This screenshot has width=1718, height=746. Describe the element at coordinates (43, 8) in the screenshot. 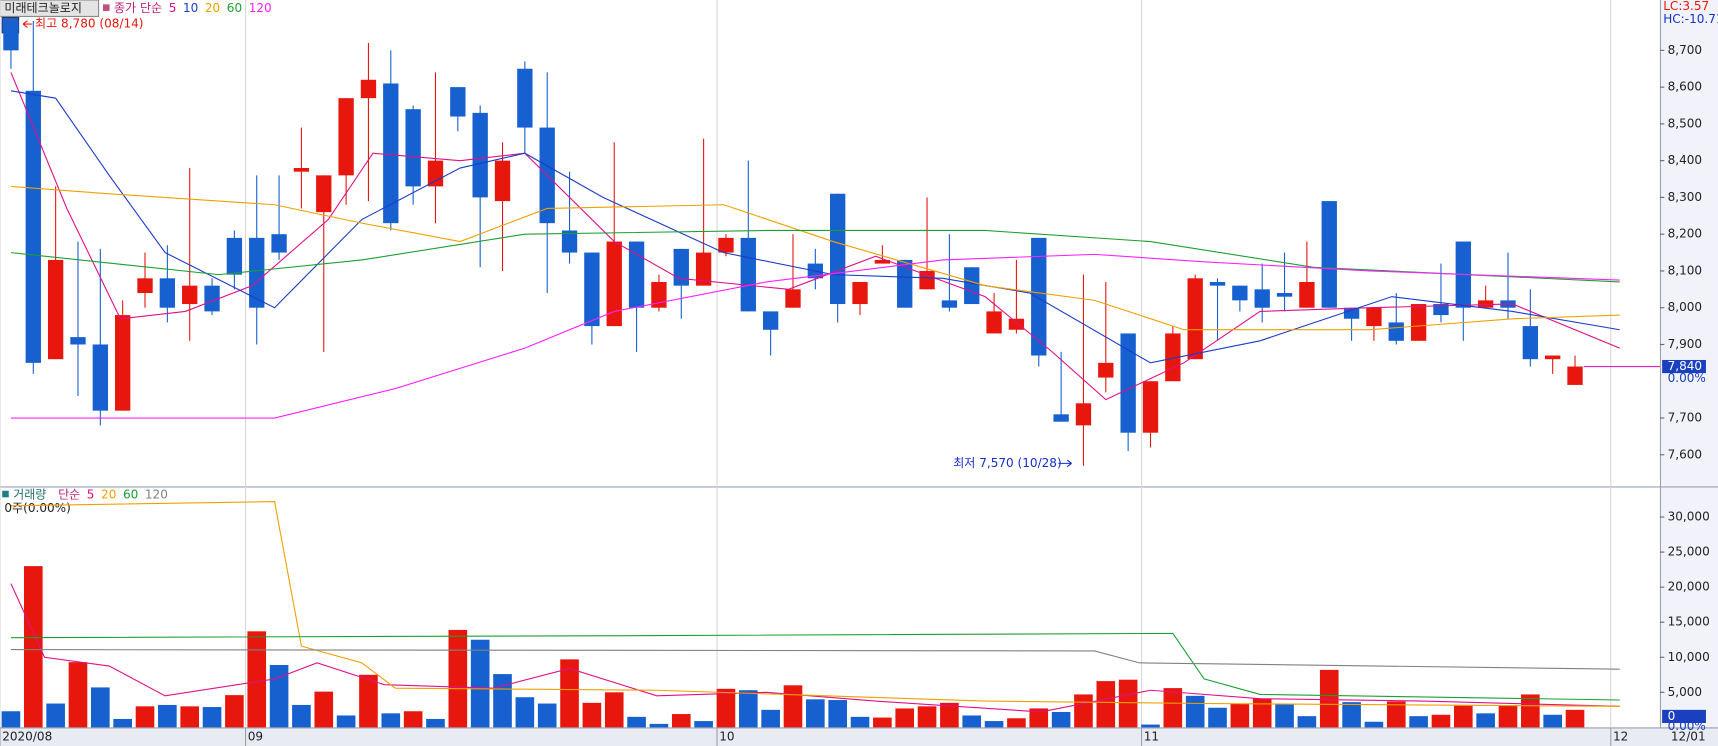

I see `chart-title: 미래테크놀로지` at that location.